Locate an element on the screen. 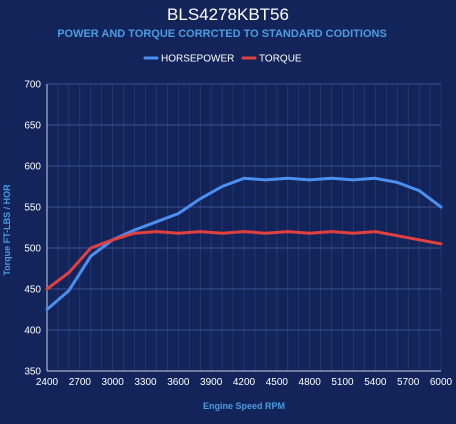  legend-item-horsepower: HORSEPOWER is located at coordinates (188, 59).